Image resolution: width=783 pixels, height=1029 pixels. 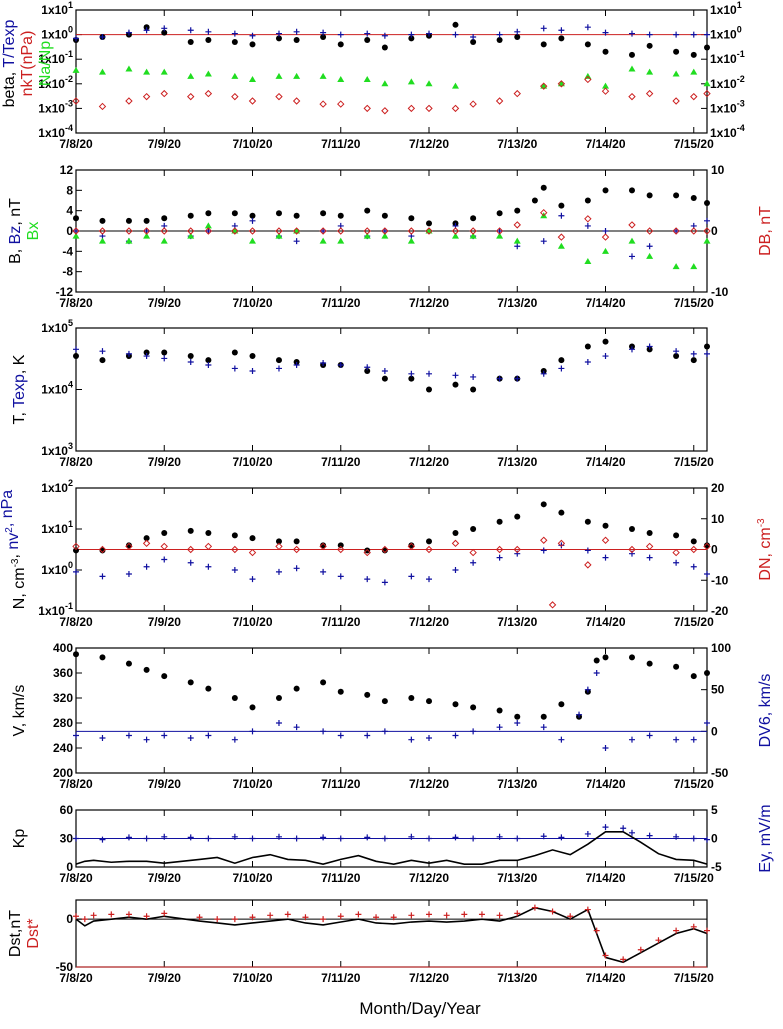 What do you see at coordinates (721, 648) in the screenshot?
I see `panel-V-ytick-right-label: 100` at bounding box center [721, 648].